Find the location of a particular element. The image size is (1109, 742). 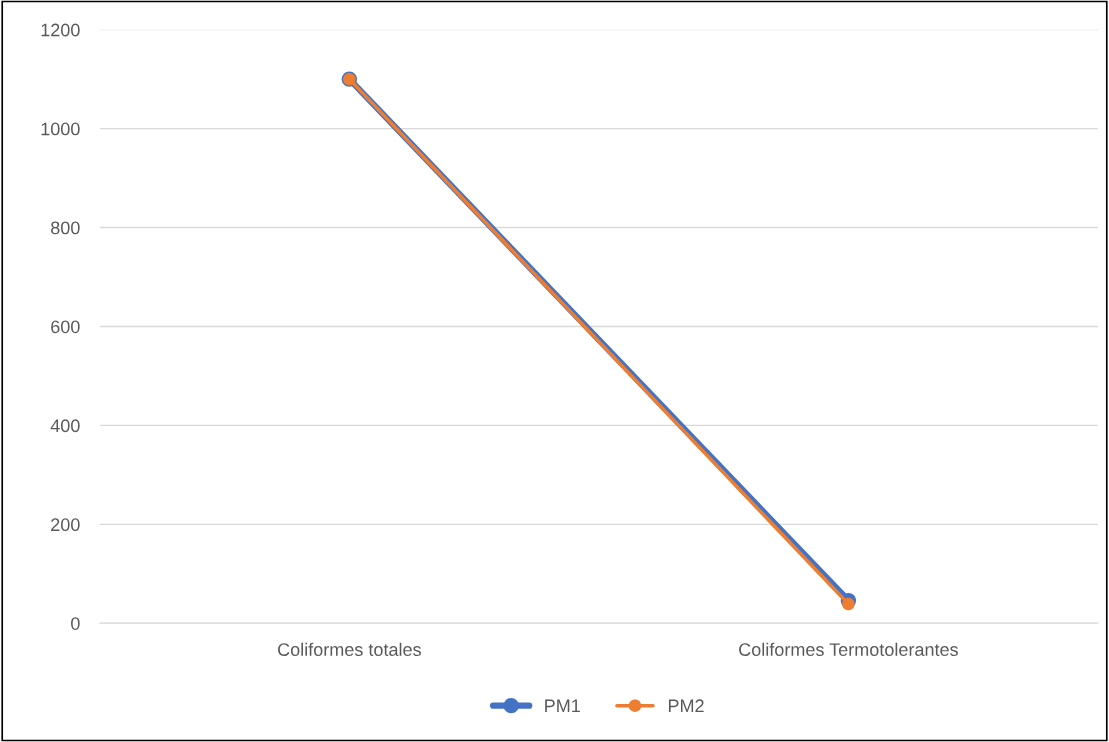

y-tick-label: 1200 is located at coordinates (60, 30).